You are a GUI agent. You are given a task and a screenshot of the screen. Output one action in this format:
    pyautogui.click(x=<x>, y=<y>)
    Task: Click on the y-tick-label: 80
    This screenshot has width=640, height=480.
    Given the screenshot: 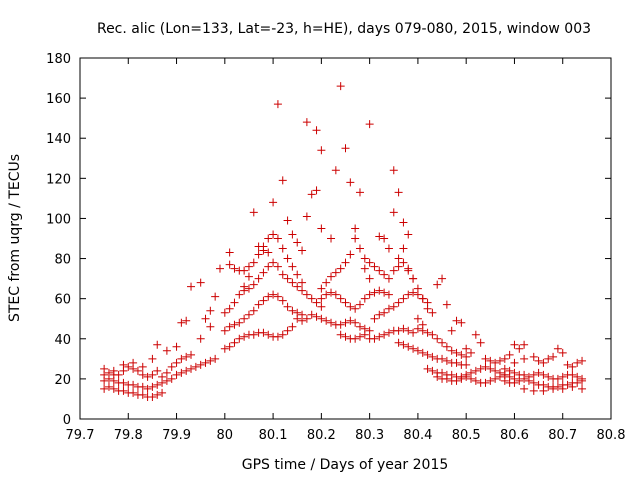 What is the action you would take?
    pyautogui.click(x=62, y=260)
    